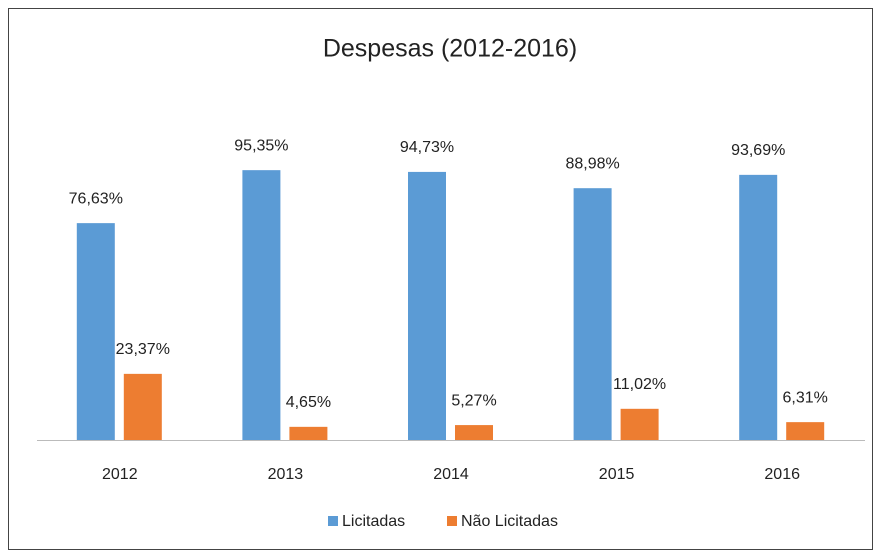 The height and width of the screenshot is (559, 882). What do you see at coordinates (592, 163) in the screenshot?
I see `data-label: 88,98%` at bounding box center [592, 163].